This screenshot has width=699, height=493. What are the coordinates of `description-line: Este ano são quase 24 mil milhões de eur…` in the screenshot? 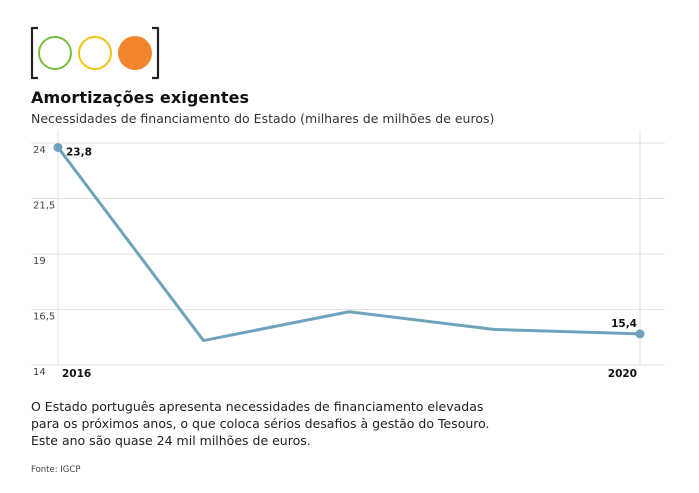 It's located at (171, 440).